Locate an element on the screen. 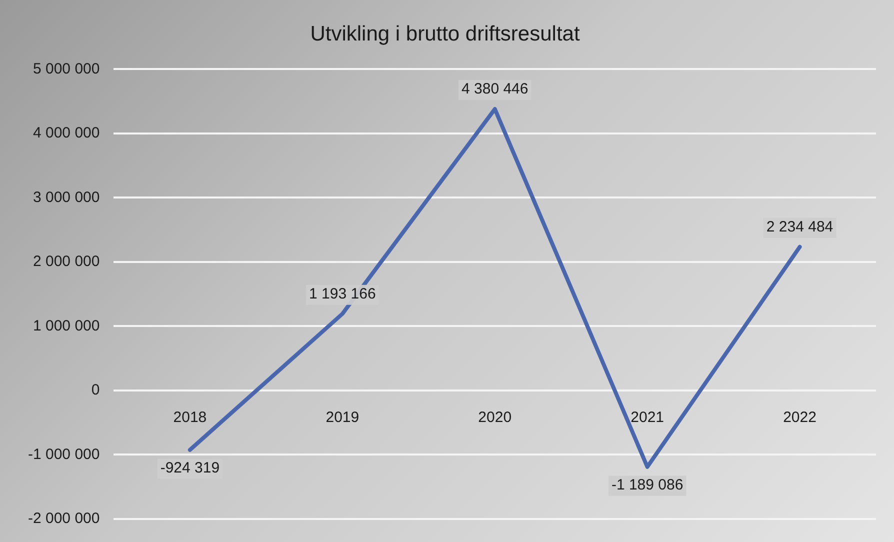 The height and width of the screenshot is (542, 894). x-tick-label: 2020 is located at coordinates (495, 417).